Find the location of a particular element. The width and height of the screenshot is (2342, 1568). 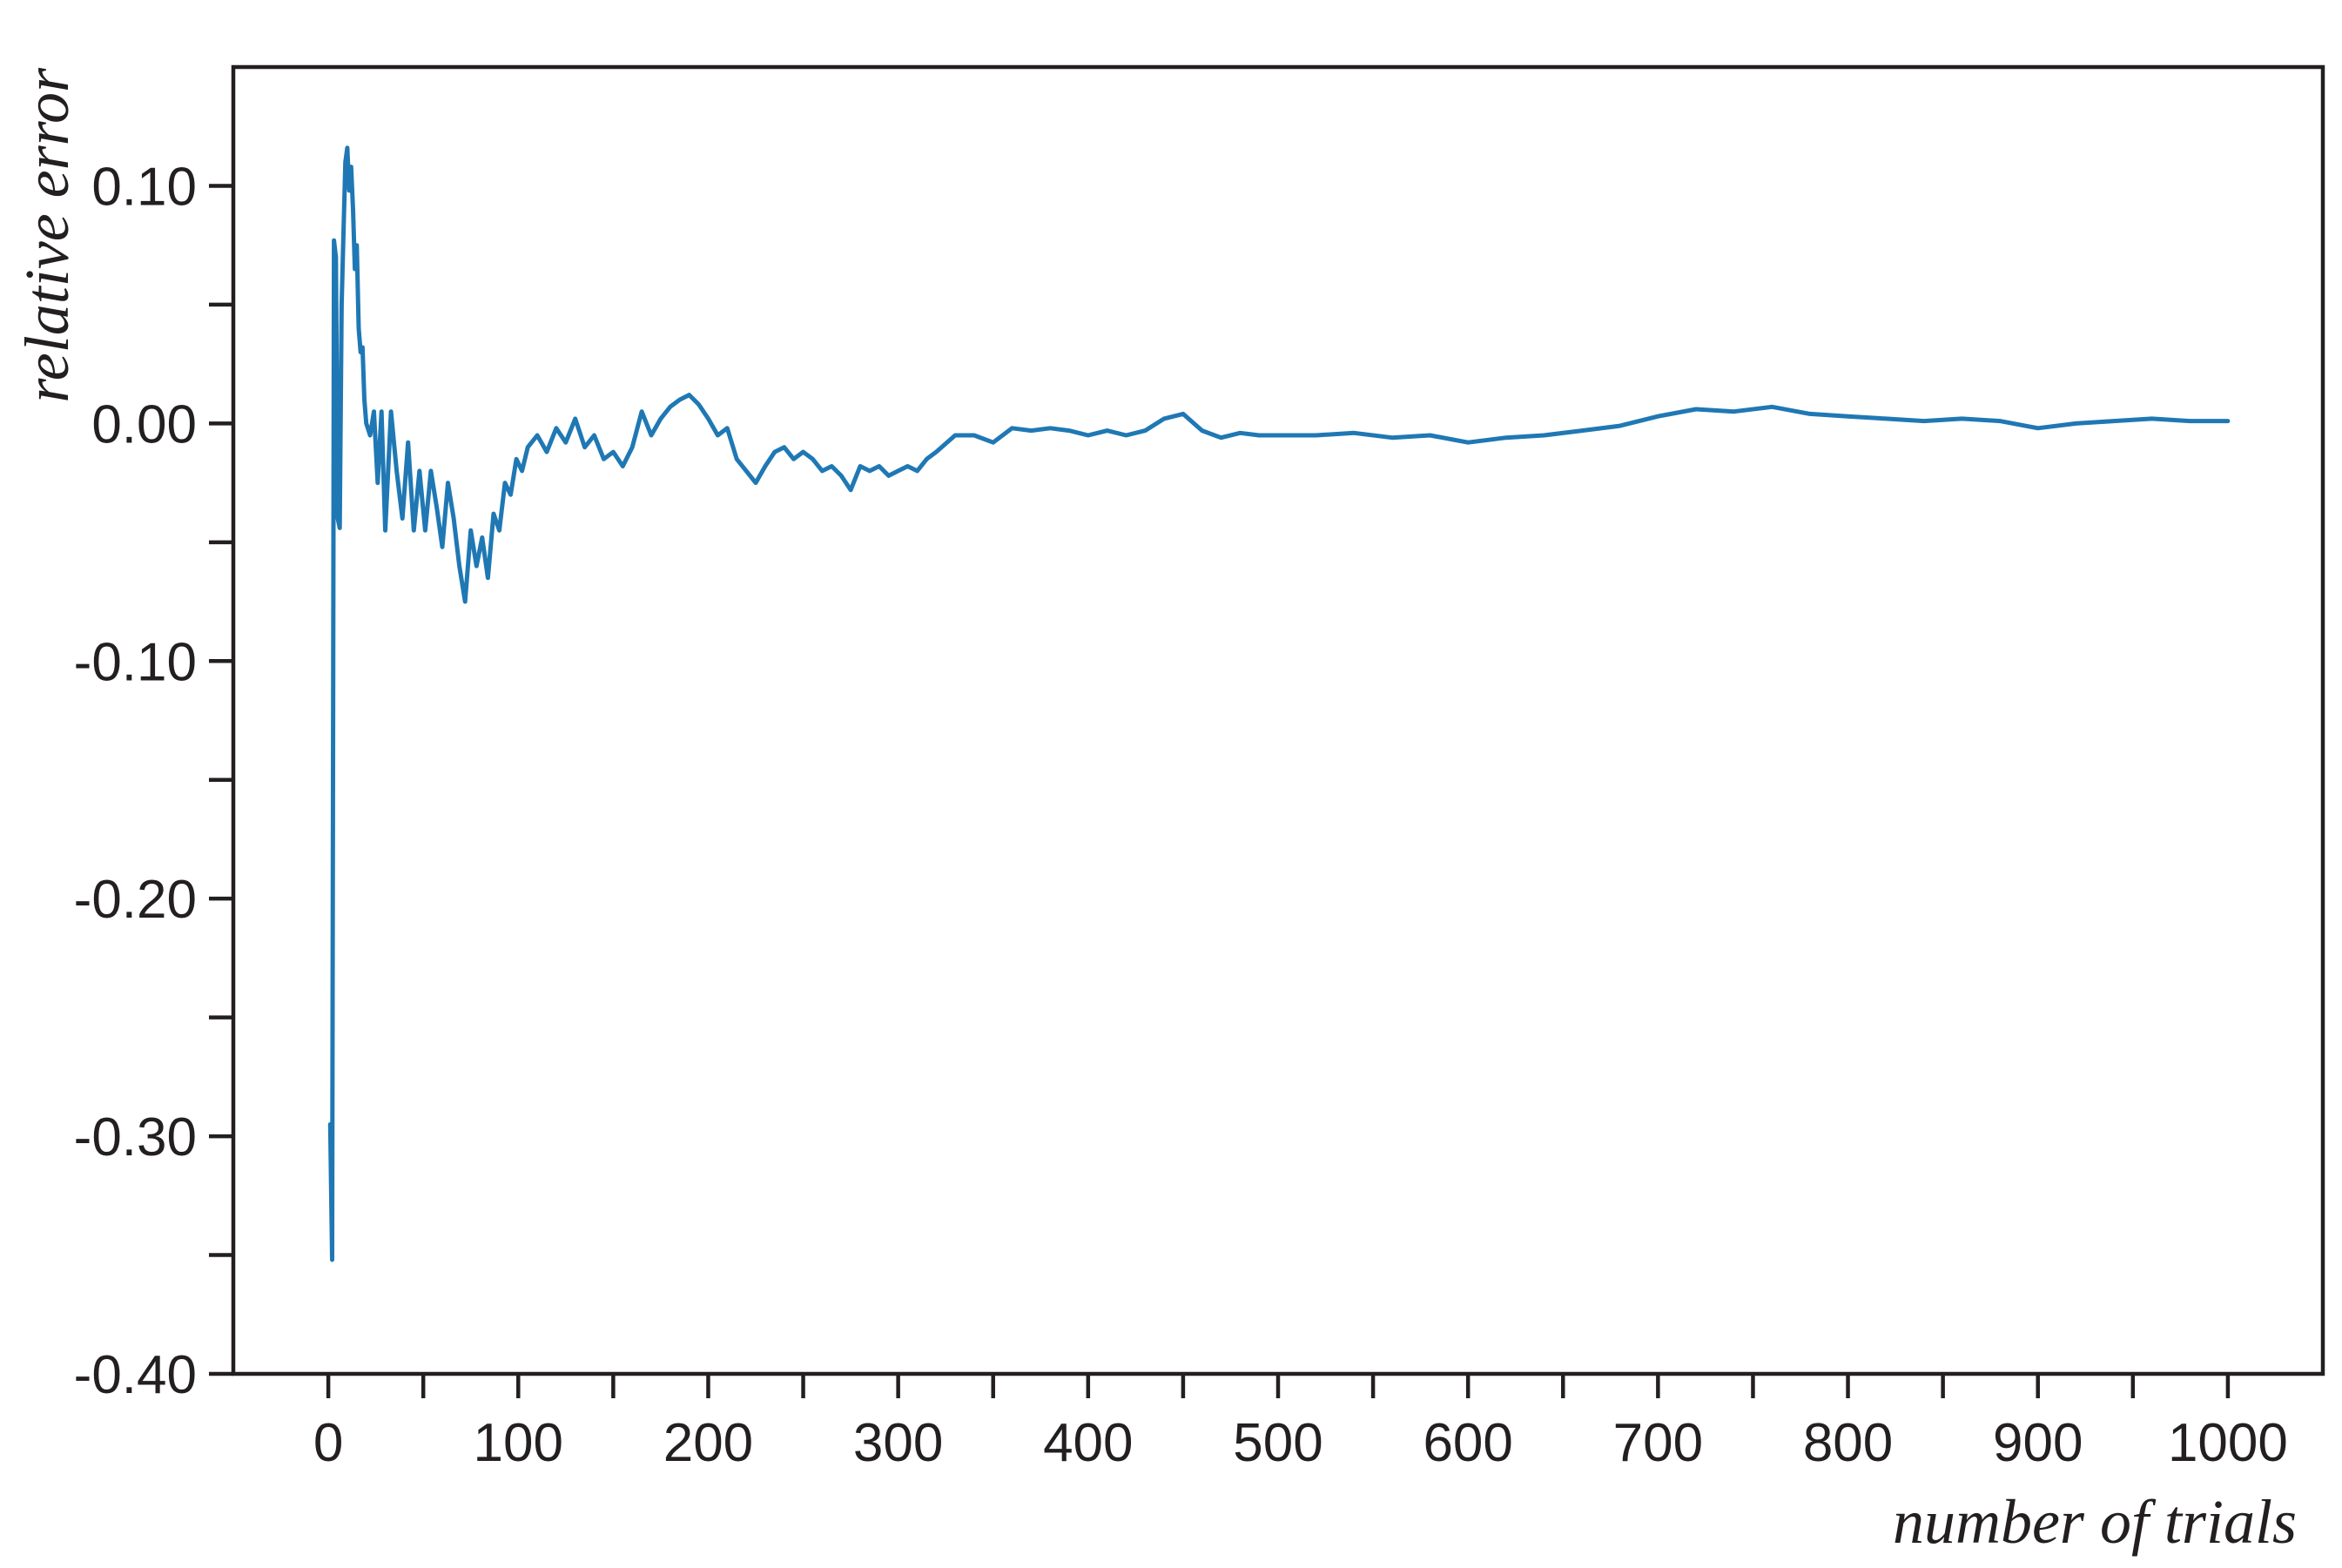

x-tick-label: 300 is located at coordinates (898, 1443).